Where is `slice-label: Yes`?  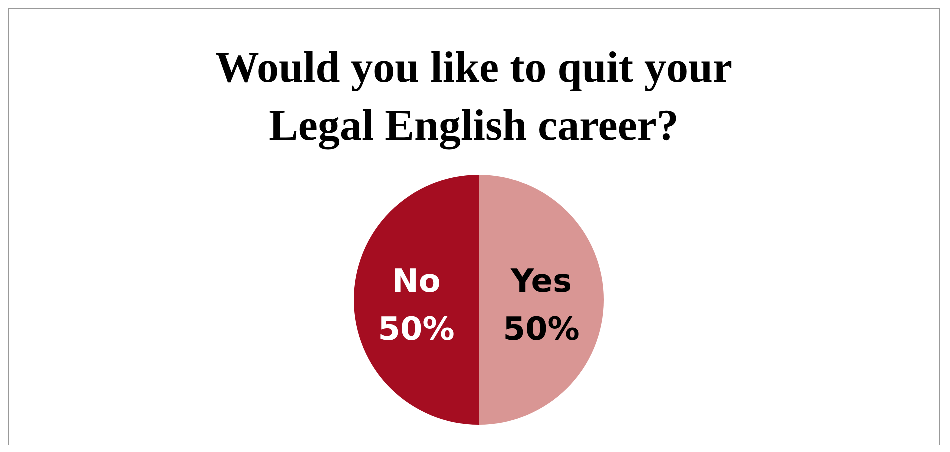
slice-label: Yes is located at coordinates (541, 281).